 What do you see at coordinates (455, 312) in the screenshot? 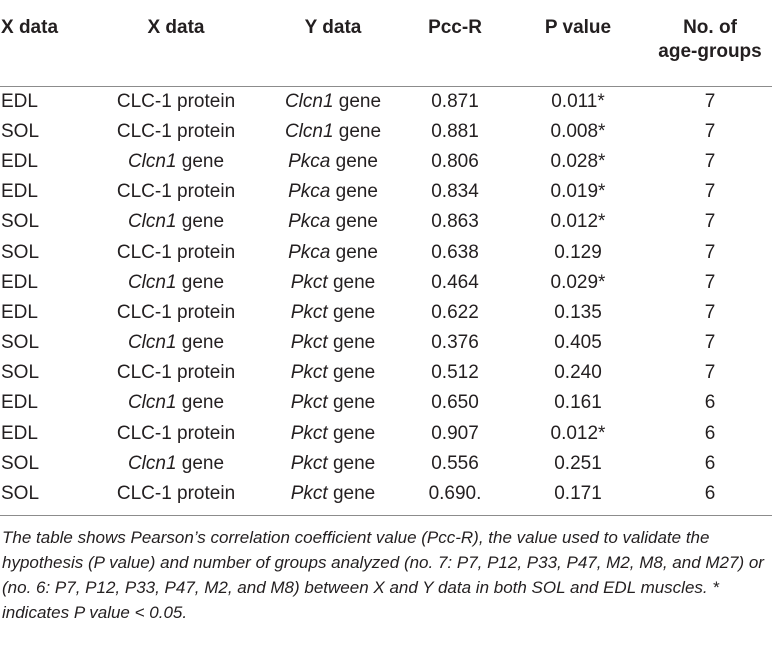
I see `cell-pcc-r: 0.622` at bounding box center [455, 312].